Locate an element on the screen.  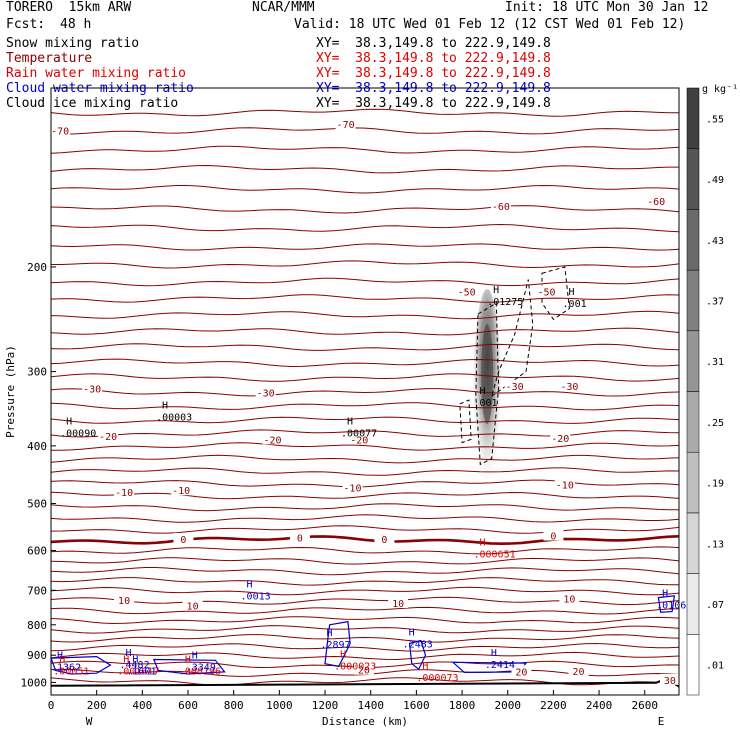
cloud-ice-max-value: .00090 is located at coordinates (78, 434).